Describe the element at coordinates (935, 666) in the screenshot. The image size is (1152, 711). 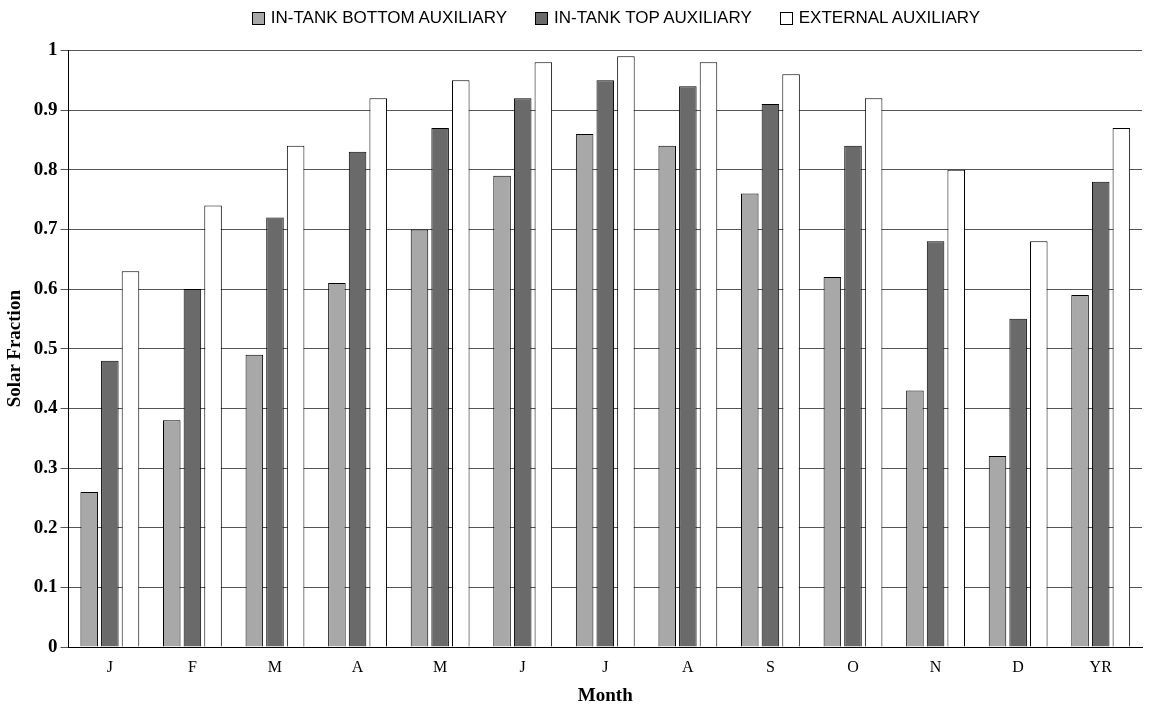
I see `x-tick-label: N` at that location.